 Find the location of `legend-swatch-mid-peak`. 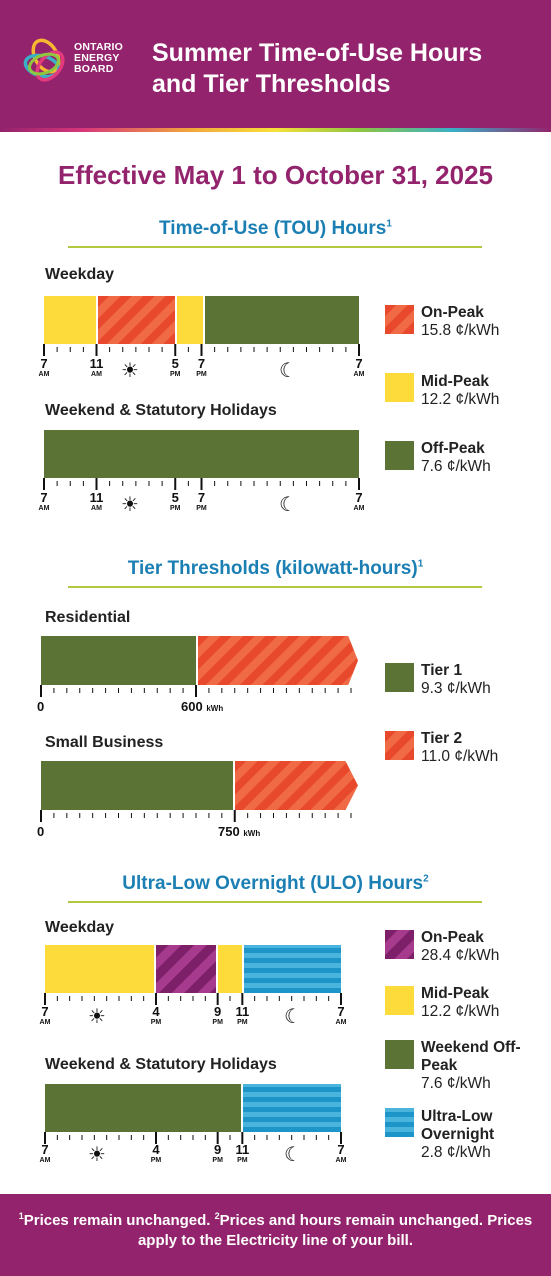

legend-swatch-mid-peak is located at coordinates (399, 387).